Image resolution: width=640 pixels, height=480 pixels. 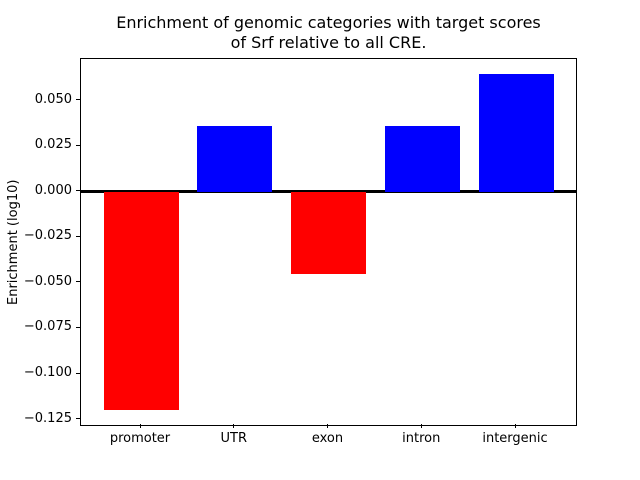 I want to click on x-tick-intron, so click(x=421, y=426).